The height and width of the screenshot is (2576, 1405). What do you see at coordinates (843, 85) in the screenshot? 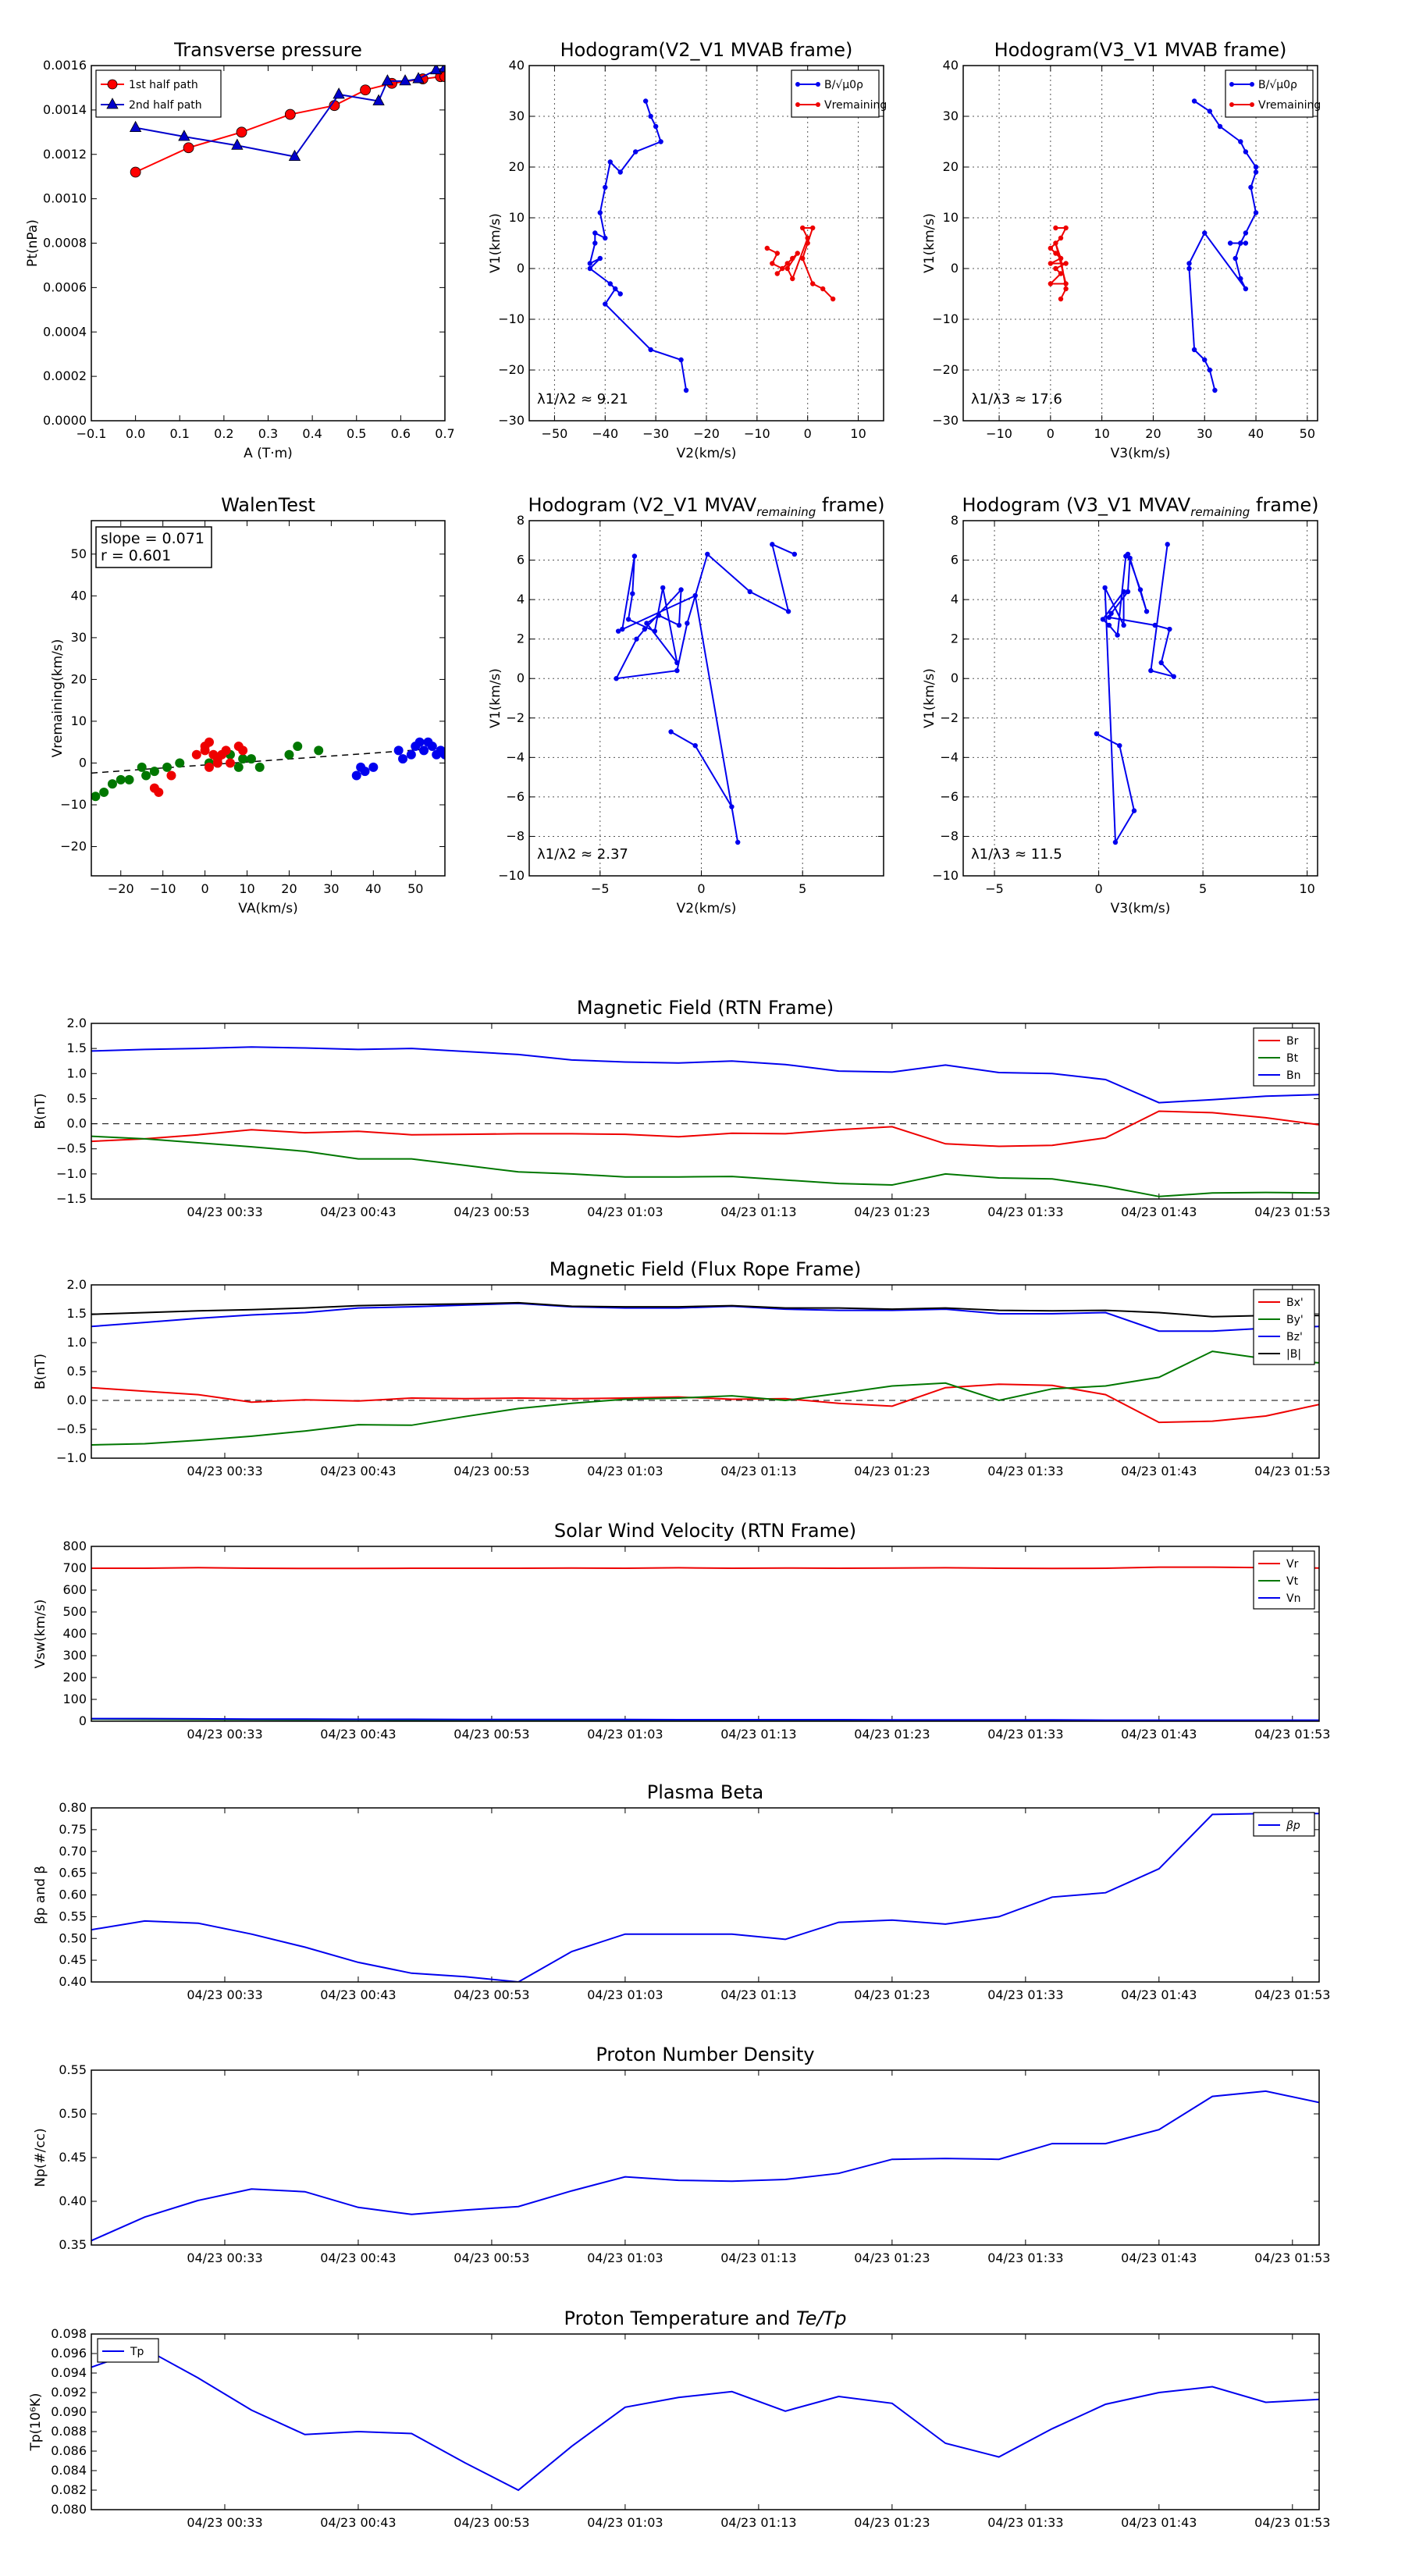
I see `hodogram-v2-v1-mvab-legend-label-0: B/√μ0ρ` at bounding box center [843, 85].